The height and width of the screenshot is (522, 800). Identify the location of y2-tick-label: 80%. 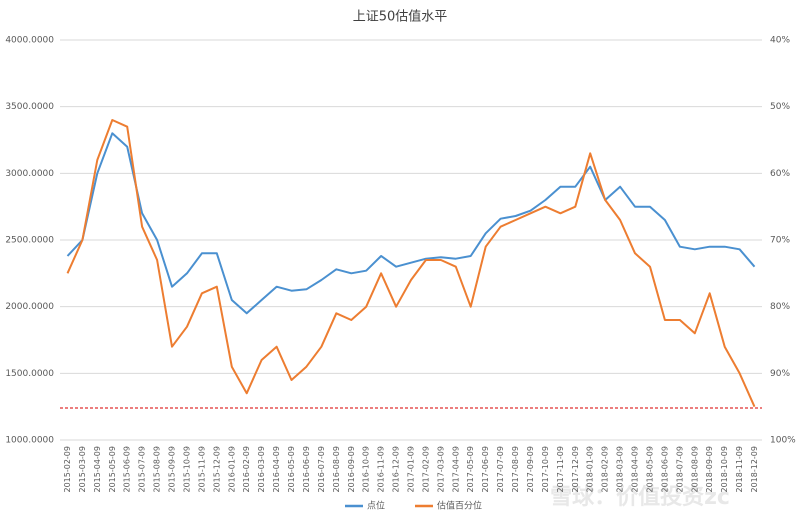
(780, 307).